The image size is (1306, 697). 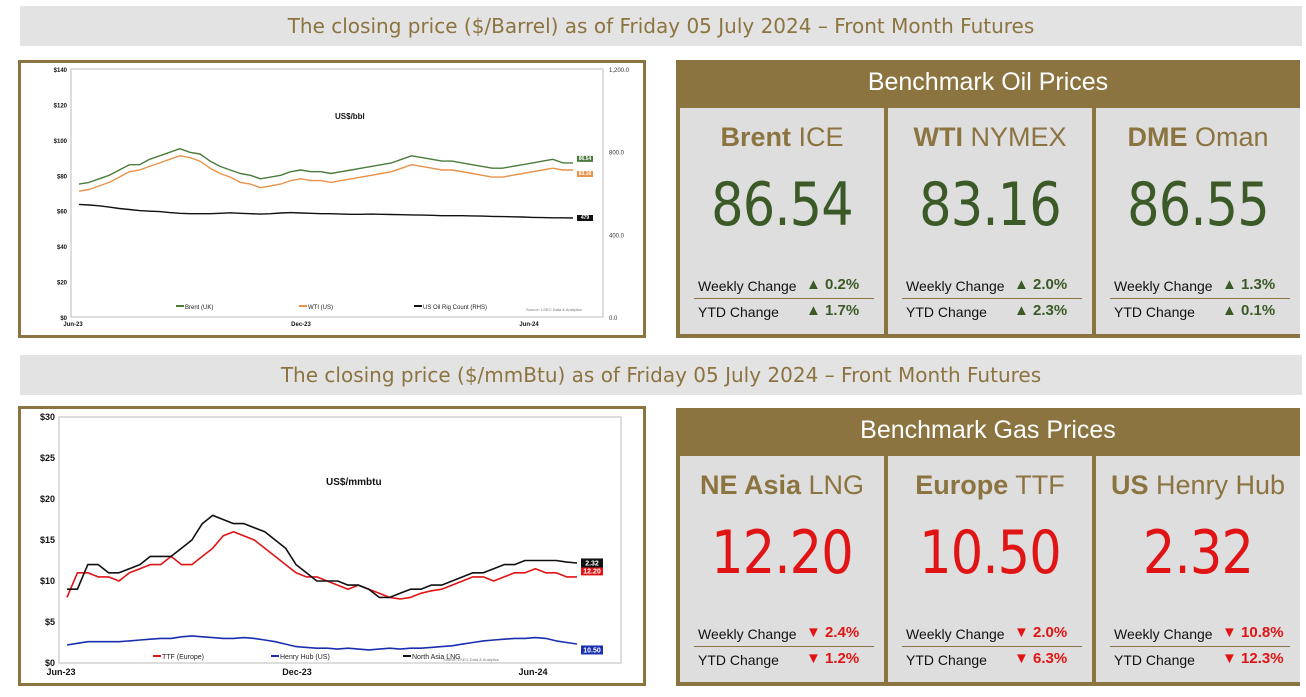 I want to click on y2-tick-label: 400.0, so click(x=617, y=236).